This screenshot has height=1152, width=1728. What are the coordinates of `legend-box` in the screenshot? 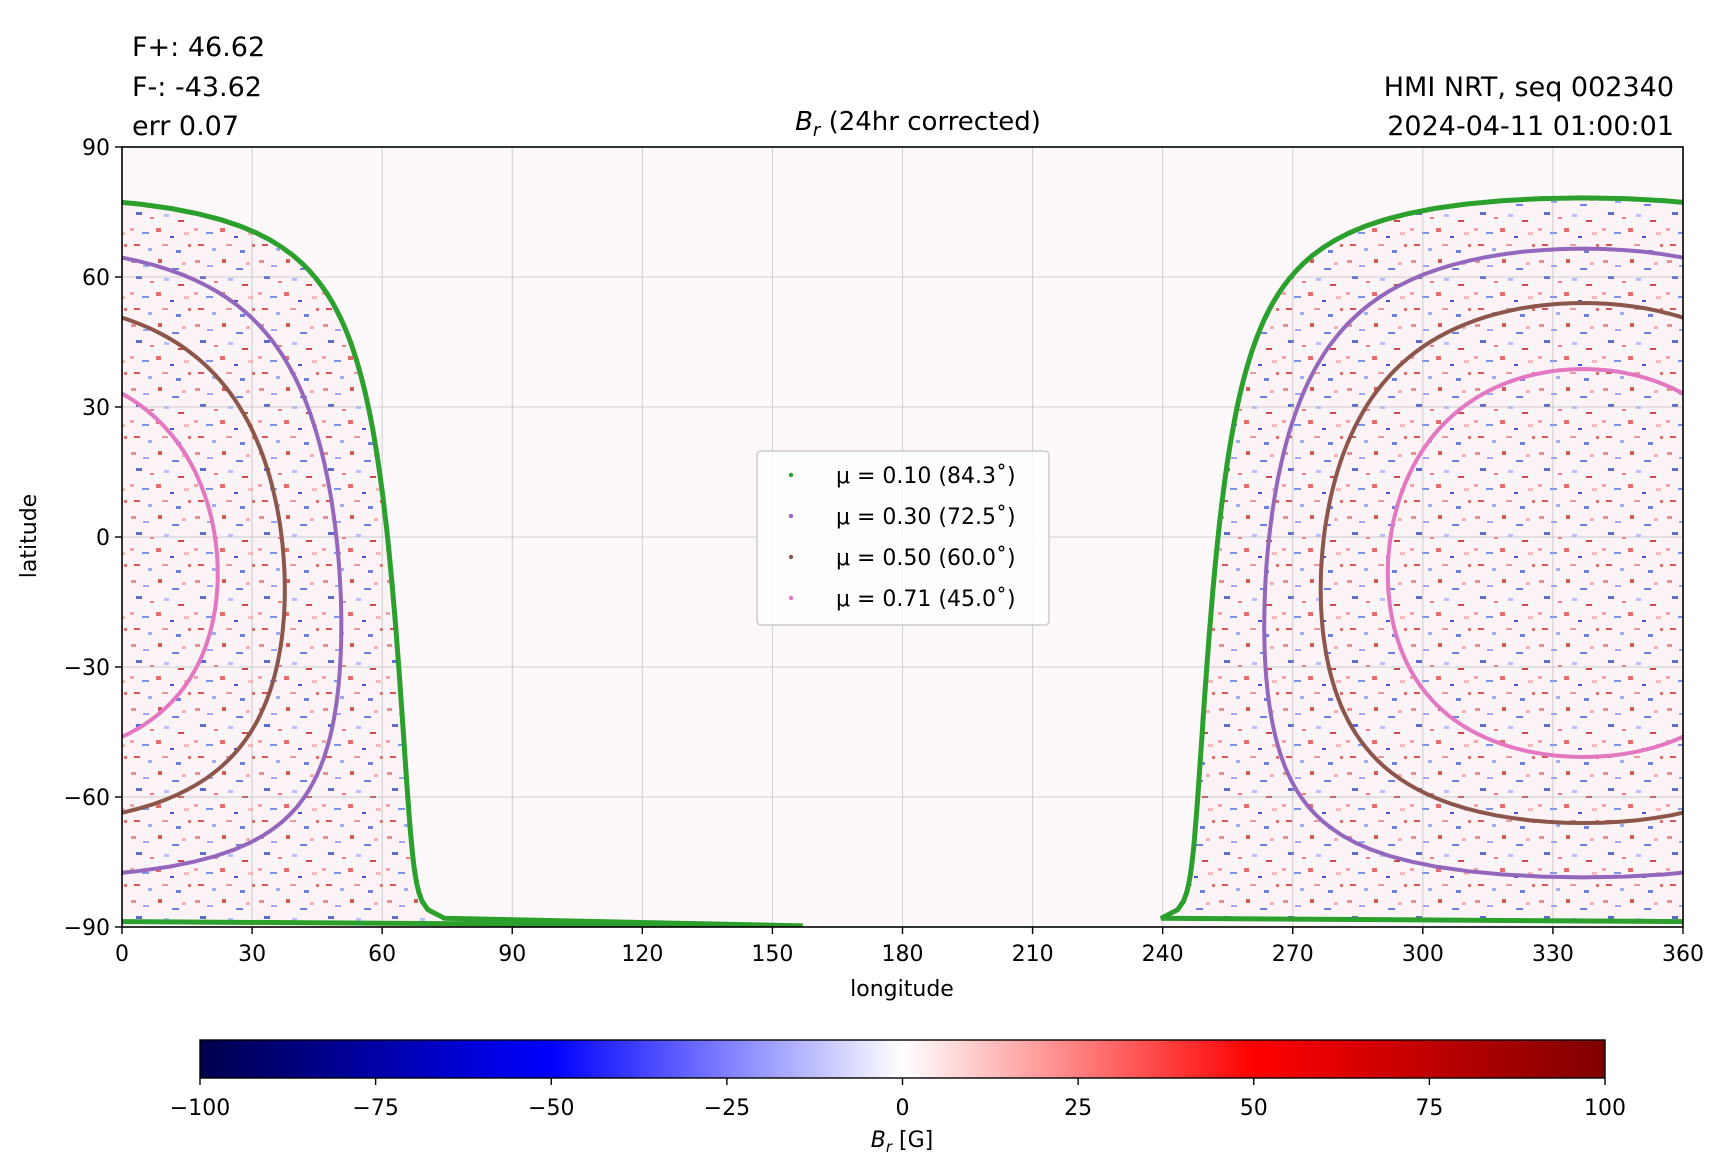 It's located at (903, 538).